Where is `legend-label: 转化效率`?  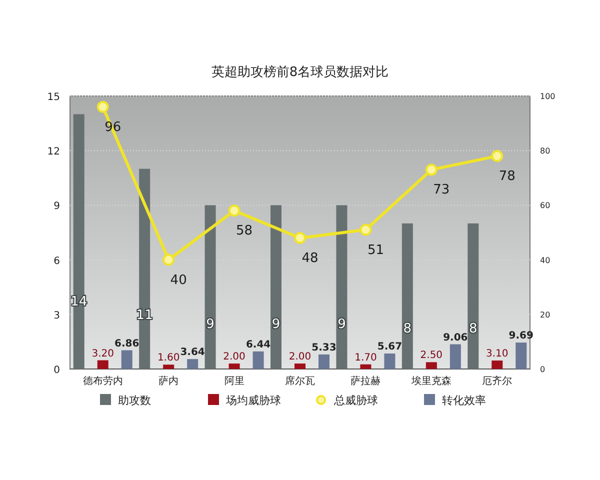 legend-label: 转化效率 is located at coordinates (464, 400).